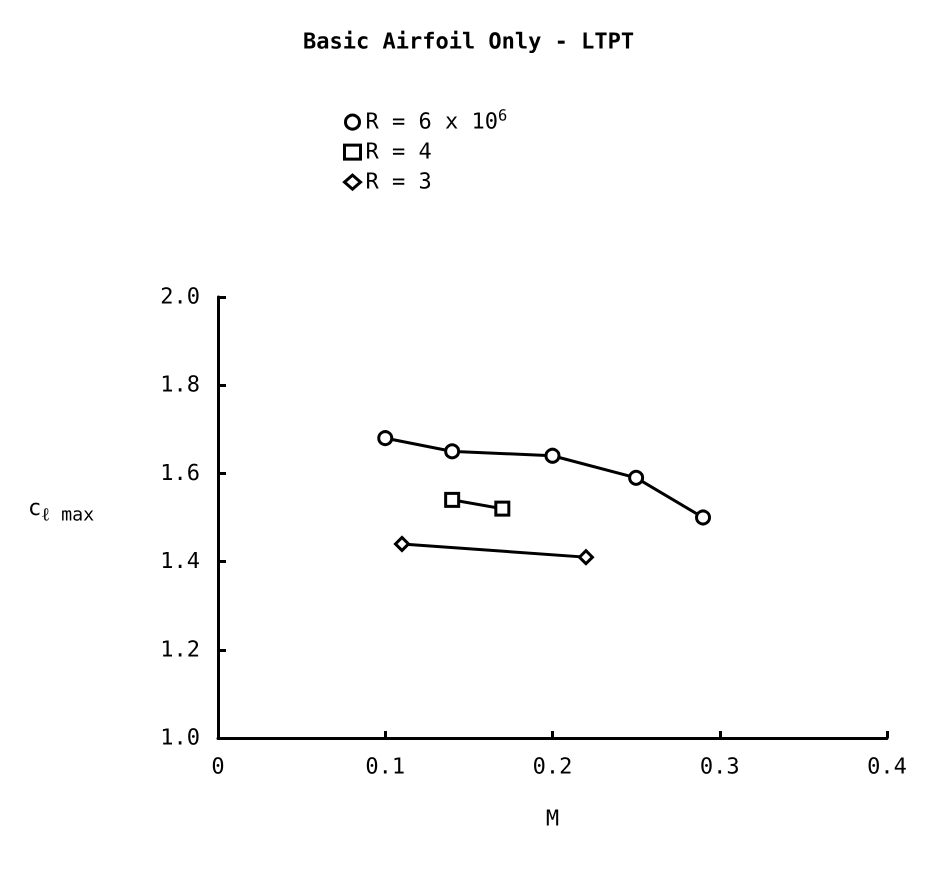 The height and width of the screenshot is (878, 931). Describe the element at coordinates (399, 182) in the screenshot. I see `legend-label: R = 3` at that location.